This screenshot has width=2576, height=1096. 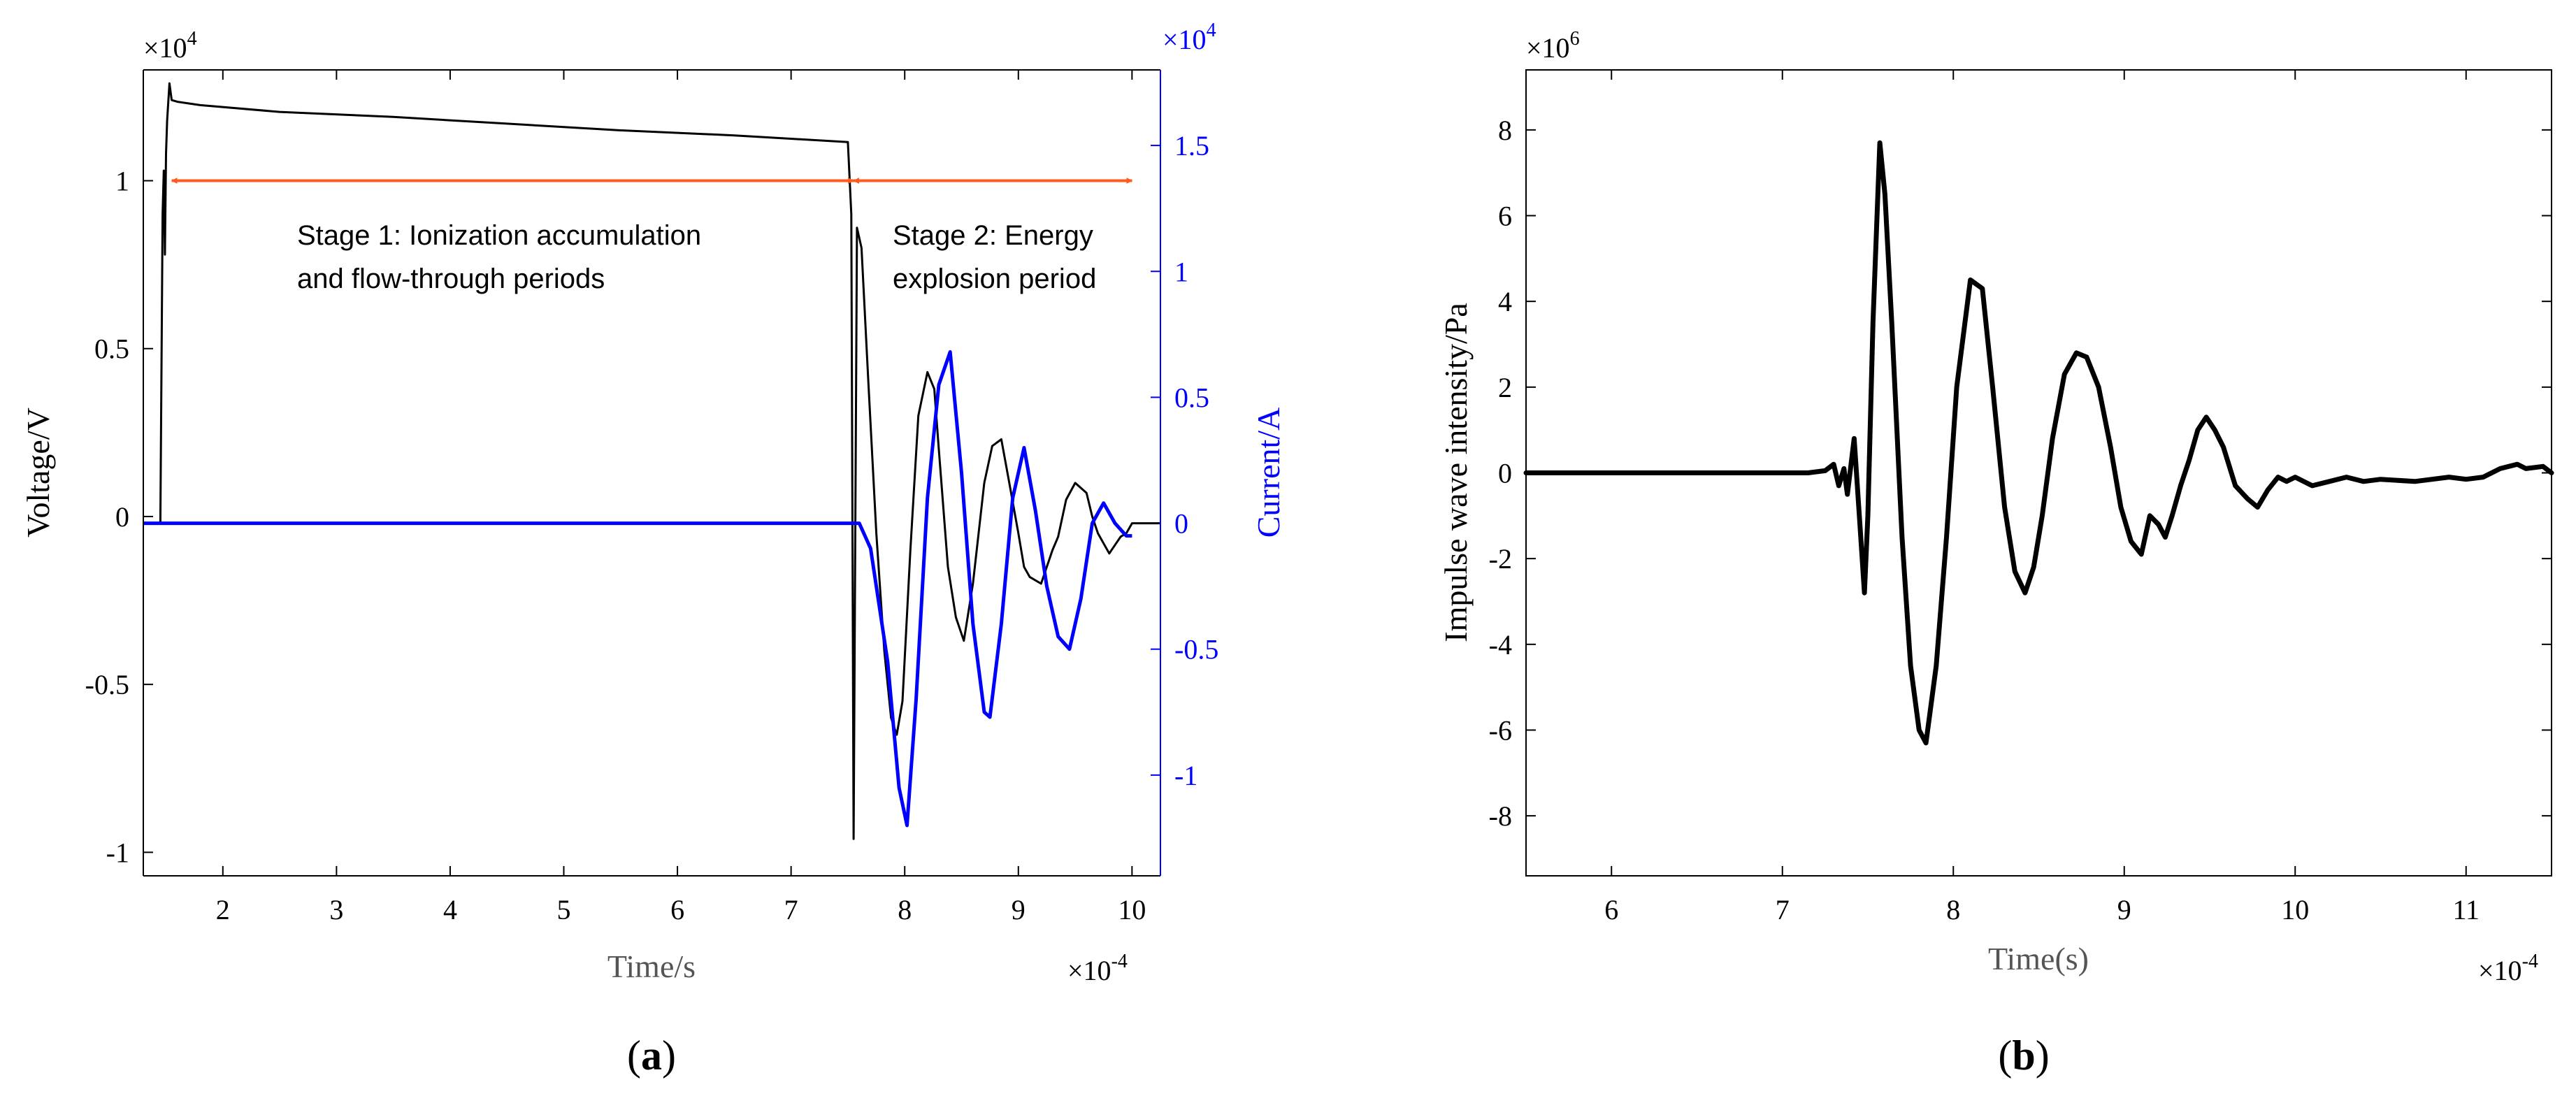 I want to click on y-tick-label: 6, so click(x=1505, y=216).